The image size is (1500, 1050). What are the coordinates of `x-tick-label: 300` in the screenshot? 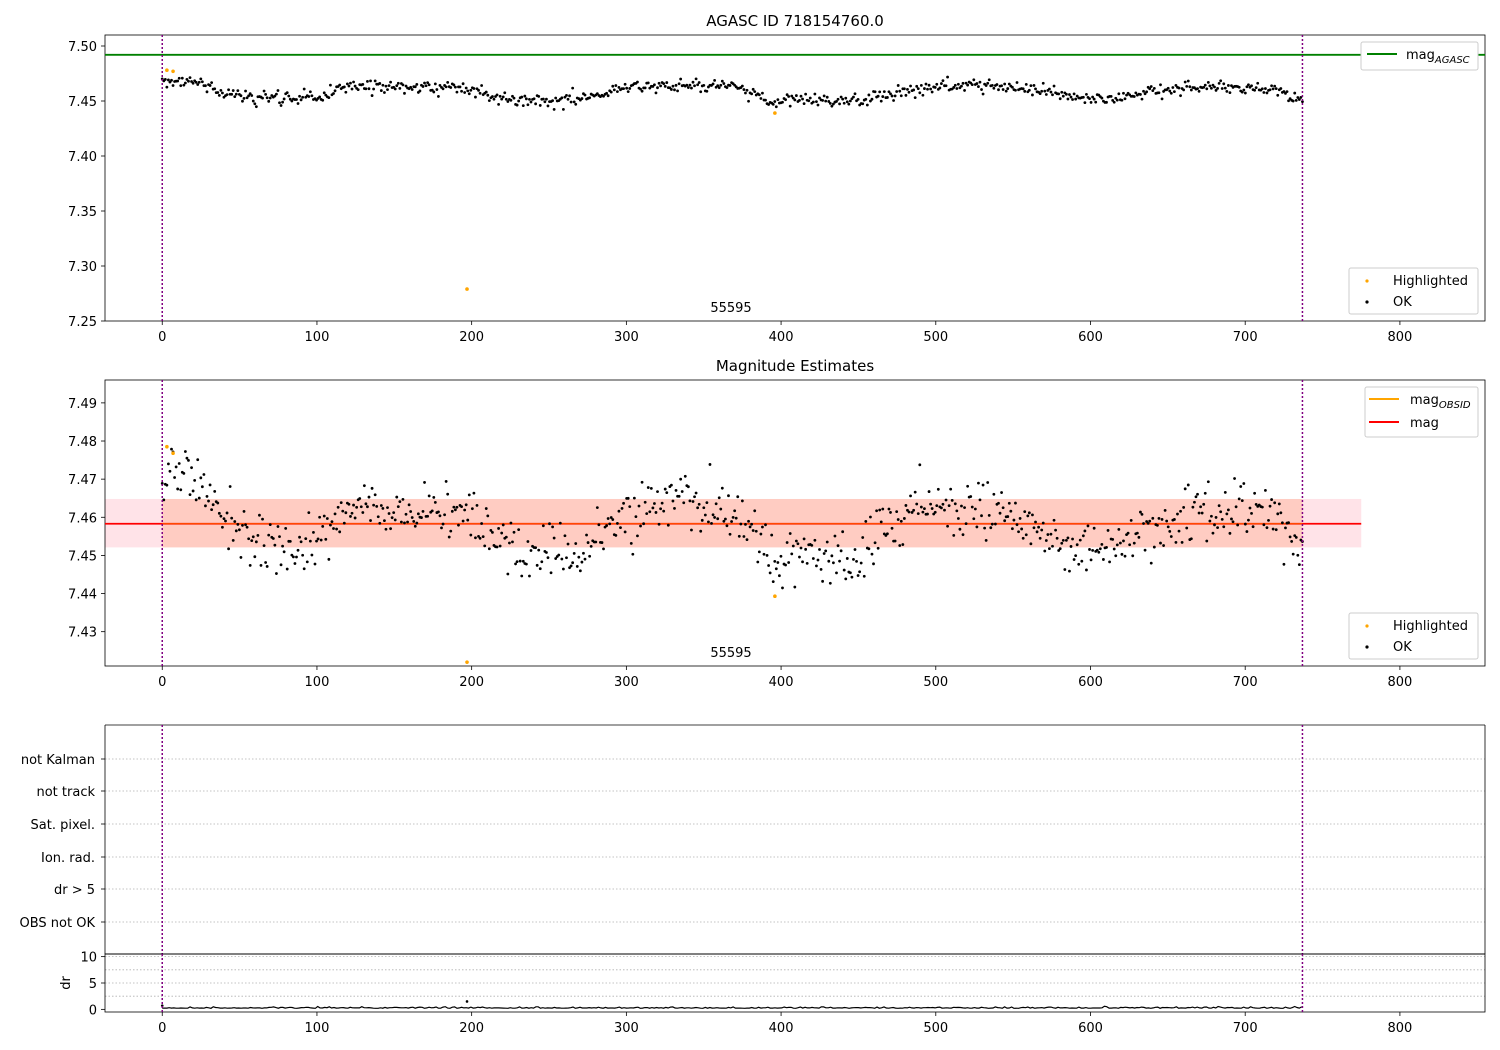 It's located at (626, 337).